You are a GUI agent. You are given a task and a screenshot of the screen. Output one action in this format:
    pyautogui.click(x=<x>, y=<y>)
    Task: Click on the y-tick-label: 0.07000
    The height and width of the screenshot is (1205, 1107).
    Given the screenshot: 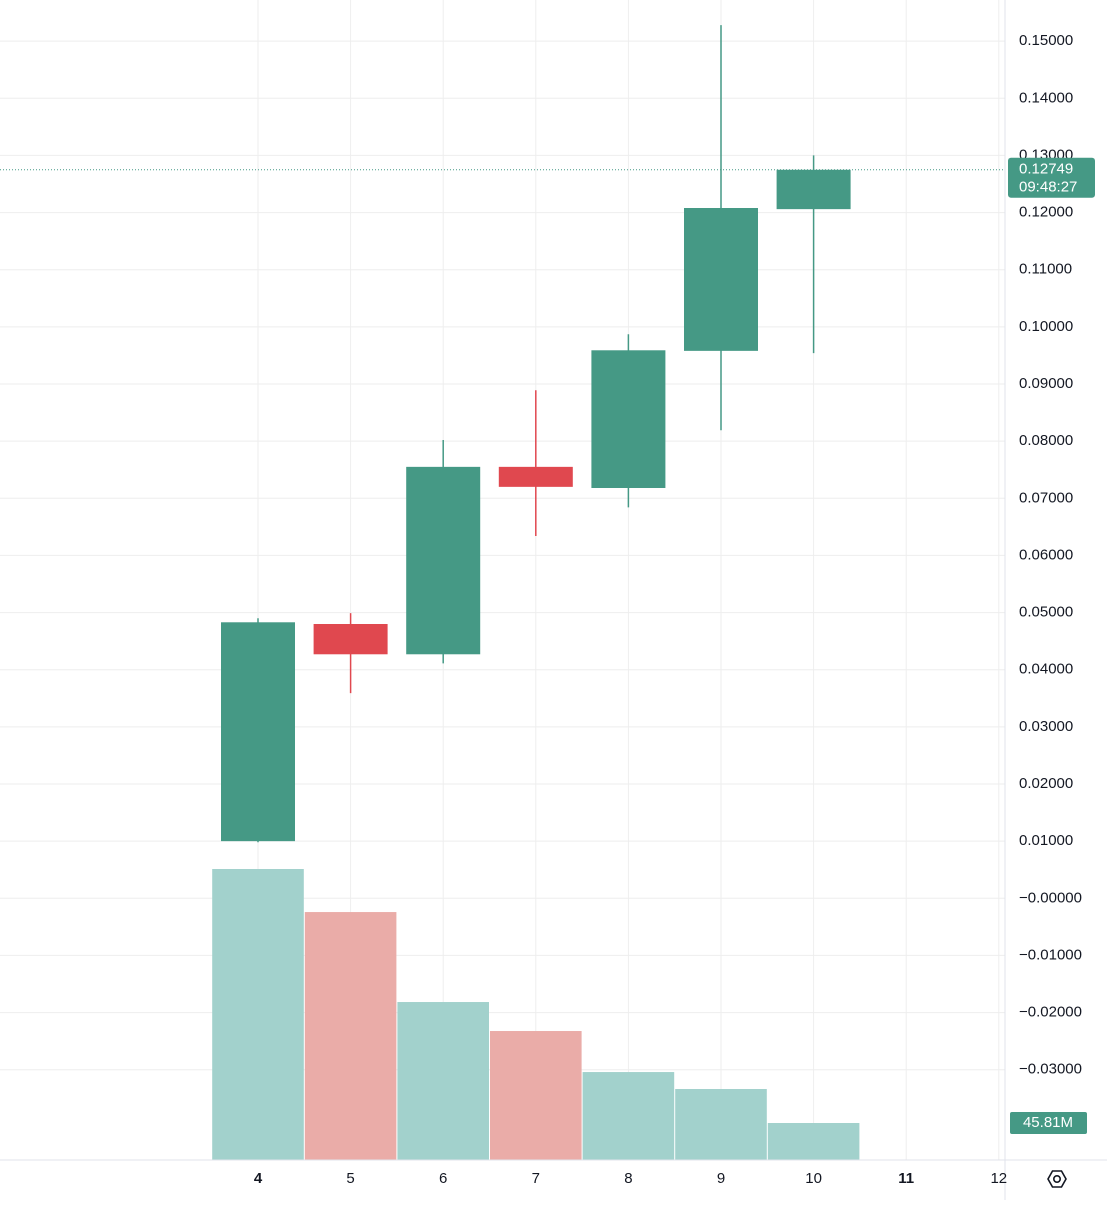 What is the action you would take?
    pyautogui.click(x=1046, y=497)
    